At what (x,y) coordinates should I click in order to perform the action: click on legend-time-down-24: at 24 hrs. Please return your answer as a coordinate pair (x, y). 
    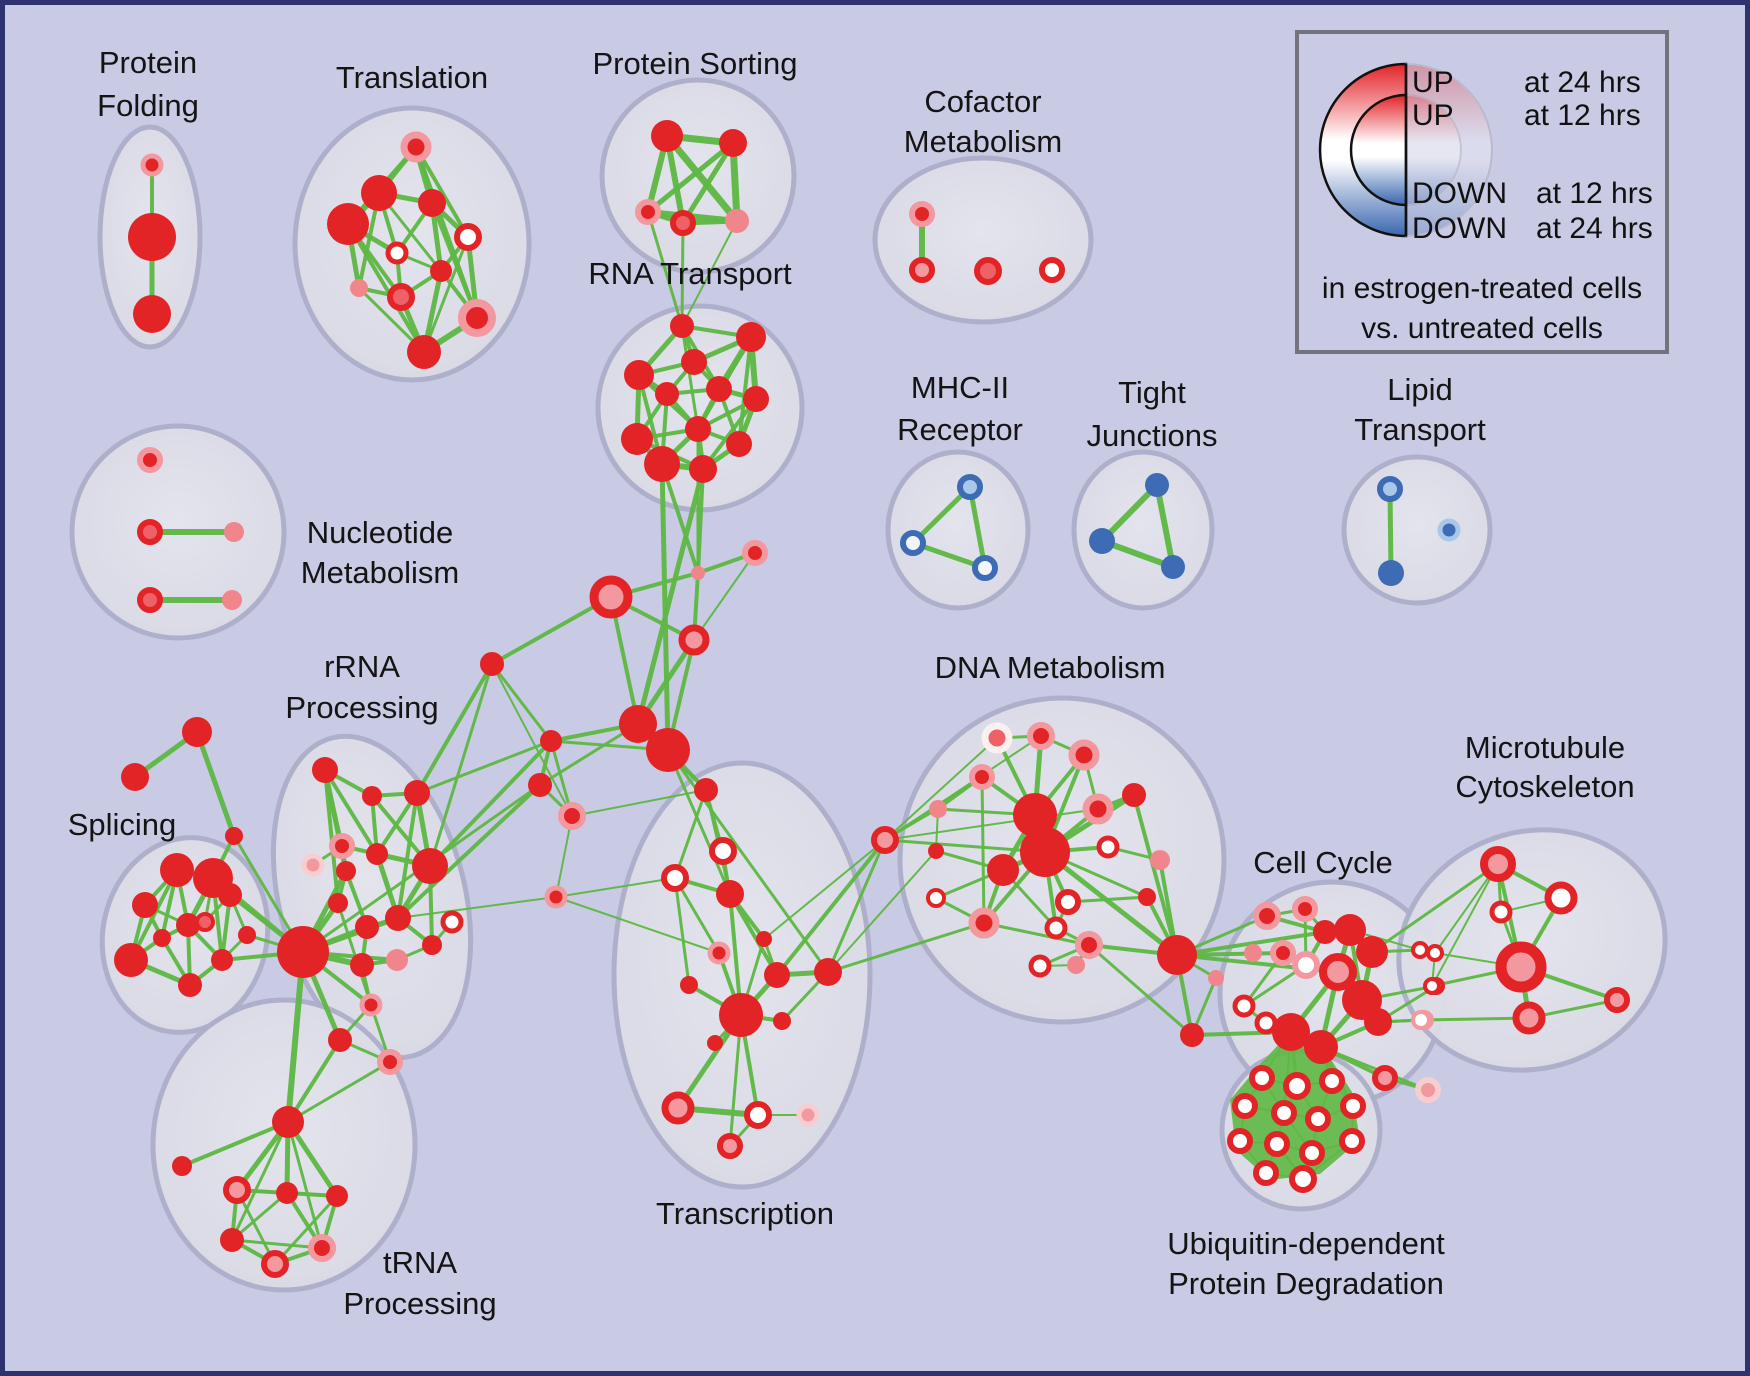
    Looking at the image, I should click on (1594, 228).